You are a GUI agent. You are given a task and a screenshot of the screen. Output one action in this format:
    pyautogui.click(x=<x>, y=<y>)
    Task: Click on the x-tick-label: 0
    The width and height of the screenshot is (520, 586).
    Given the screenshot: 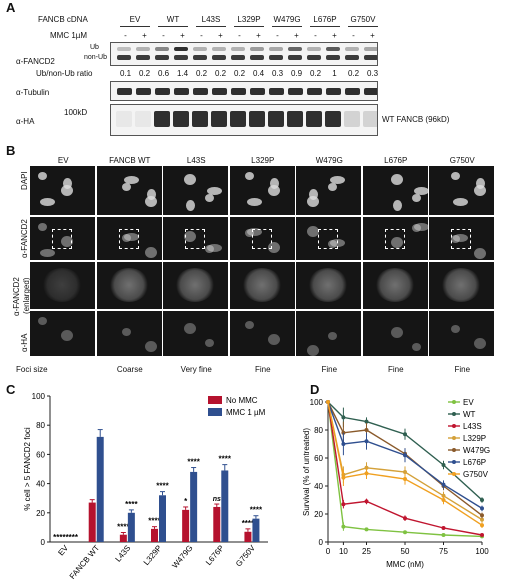 What is the action you would take?
    pyautogui.click(x=328, y=551)
    